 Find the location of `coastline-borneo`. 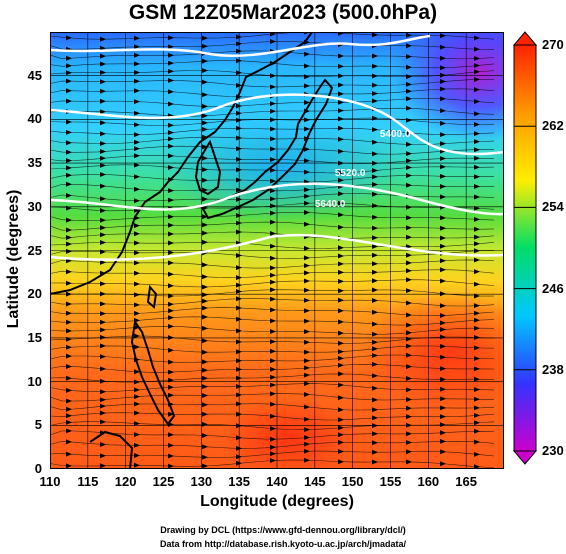

coastline-borneo is located at coordinates (111, 449).